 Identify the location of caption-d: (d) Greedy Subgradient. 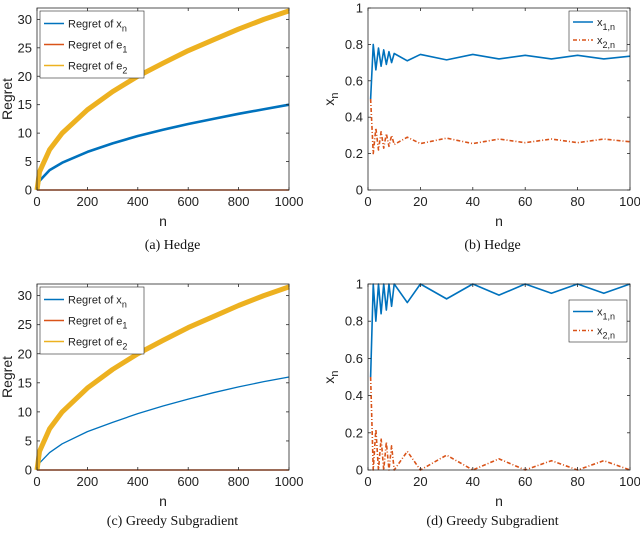
(492, 521).